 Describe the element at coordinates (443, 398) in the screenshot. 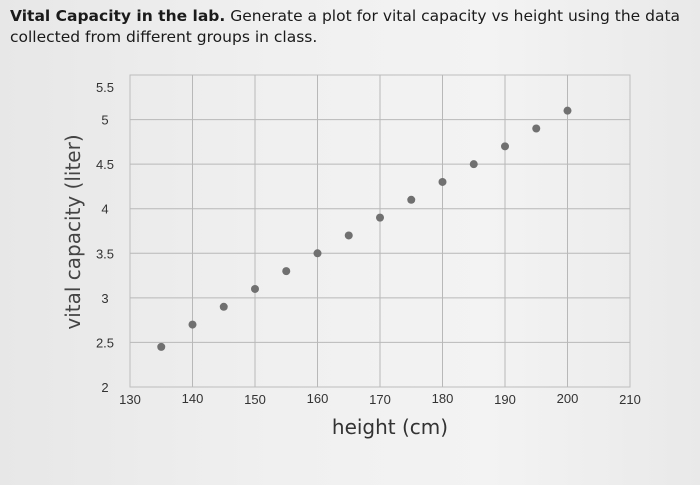

I see `x-tick-label: 180` at that location.